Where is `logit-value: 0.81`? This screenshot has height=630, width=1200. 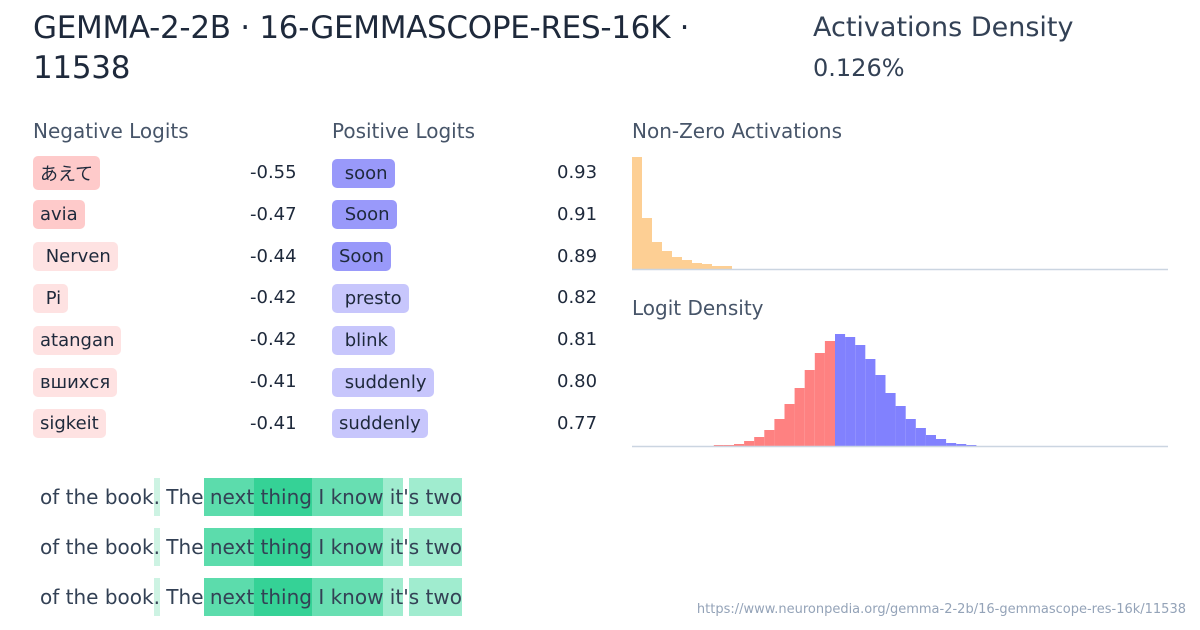 logit-value: 0.81 is located at coordinates (577, 340).